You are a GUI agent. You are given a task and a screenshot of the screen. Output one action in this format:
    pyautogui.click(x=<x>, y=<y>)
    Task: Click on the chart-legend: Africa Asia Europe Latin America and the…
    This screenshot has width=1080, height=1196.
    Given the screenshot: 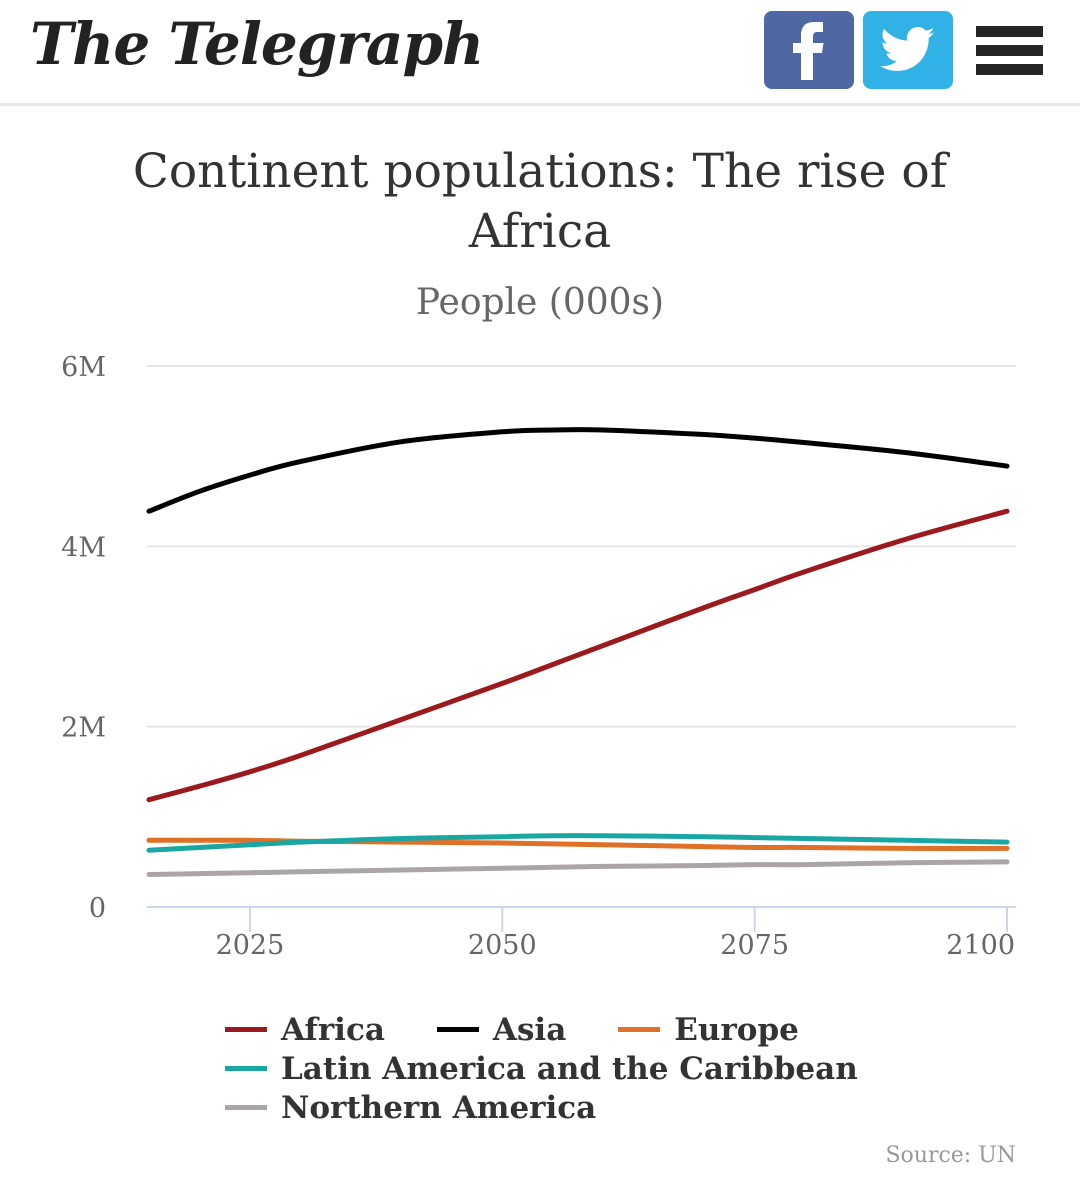 What is the action you would take?
    pyautogui.click(x=567, y=1068)
    